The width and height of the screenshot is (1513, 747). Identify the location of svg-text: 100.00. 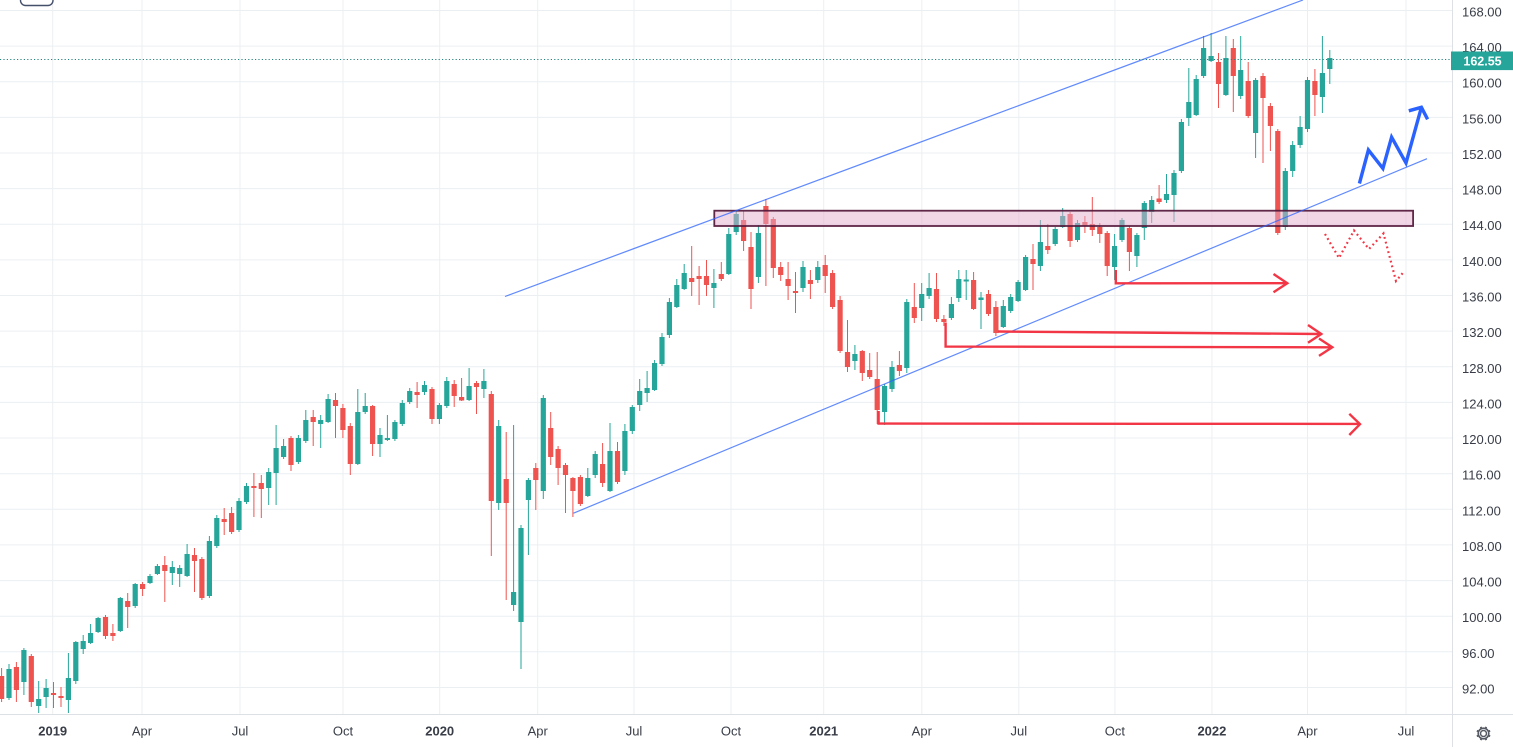
(1482, 617).